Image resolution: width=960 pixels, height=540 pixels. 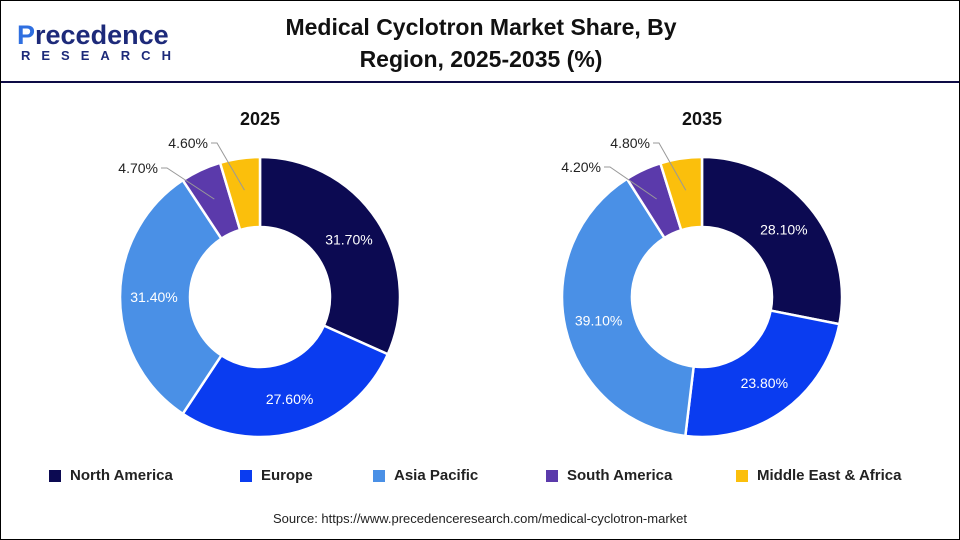 What do you see at coordinates (138, 168) in the screenshot?
I see `data-label: 4.70%` at bounding box center [138, 168].